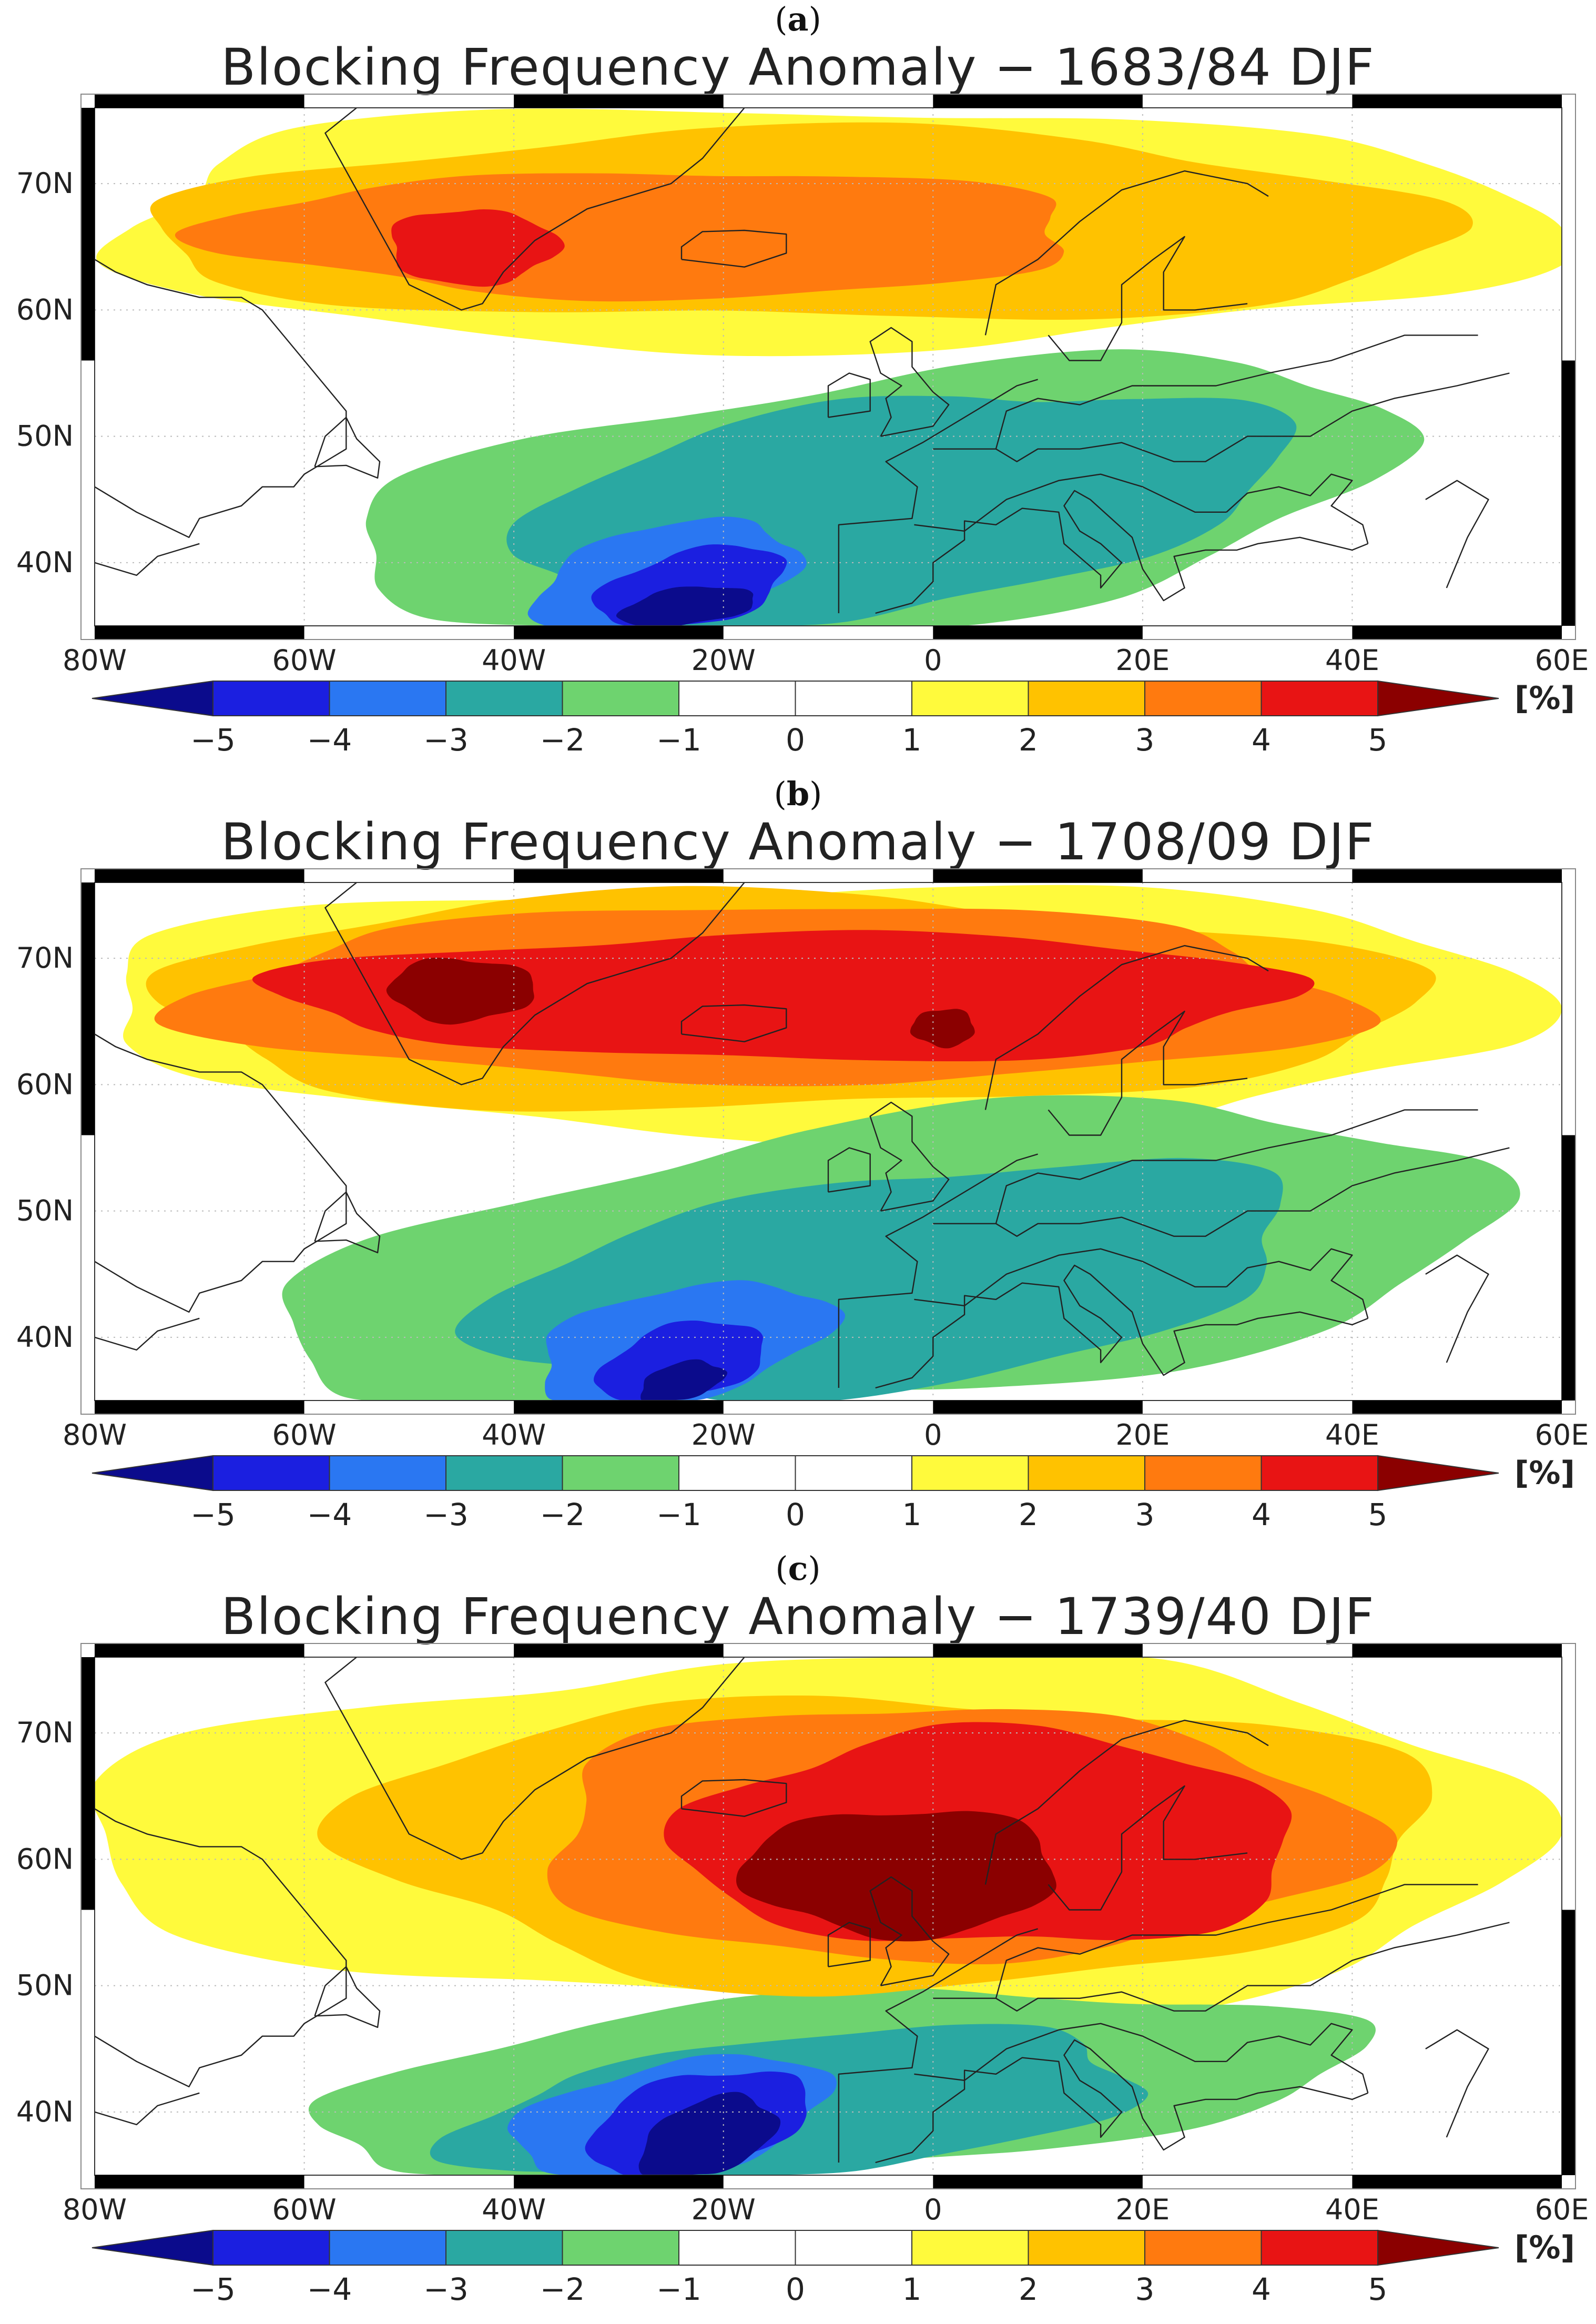  Describe the element at coordinates (724, 1435) in the screenshot. I see `lon-label: 20W` at that location.